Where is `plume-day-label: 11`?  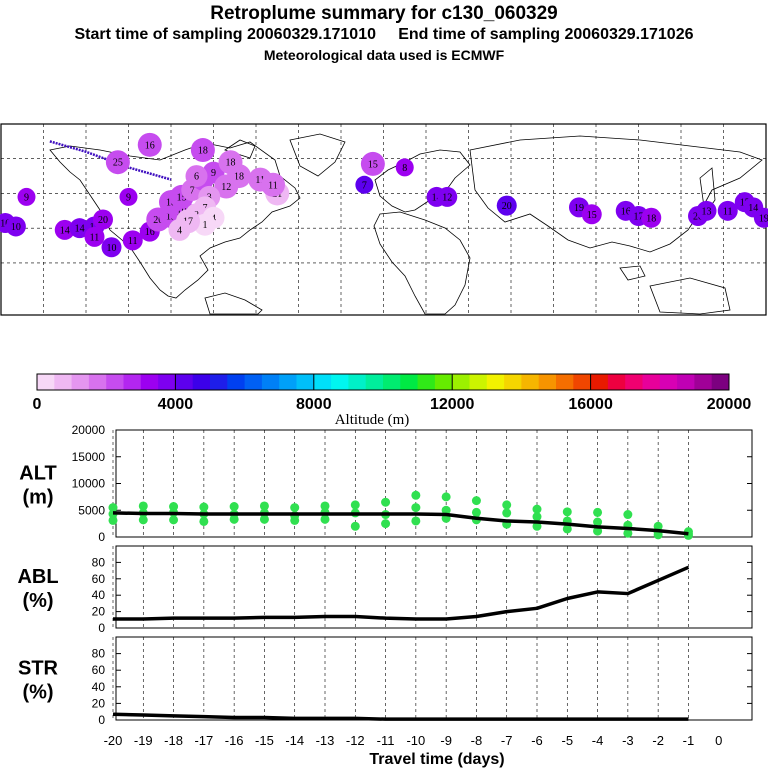 plume-day-label: 11 is located at coordinates (260, 180).